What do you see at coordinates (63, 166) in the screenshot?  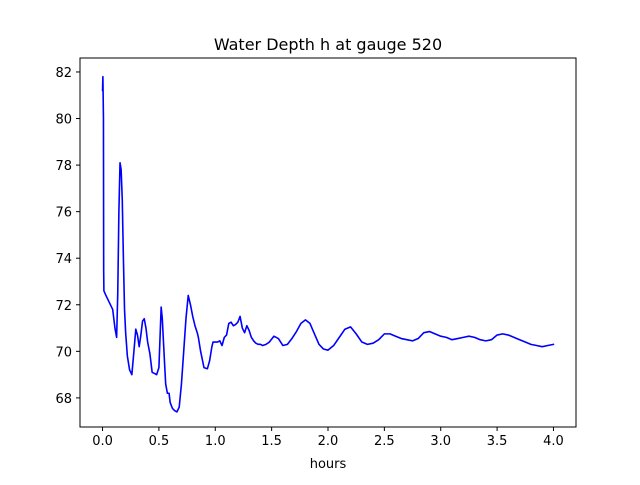 I see `y-tick-label: 78` at bounding box center [63, 166].